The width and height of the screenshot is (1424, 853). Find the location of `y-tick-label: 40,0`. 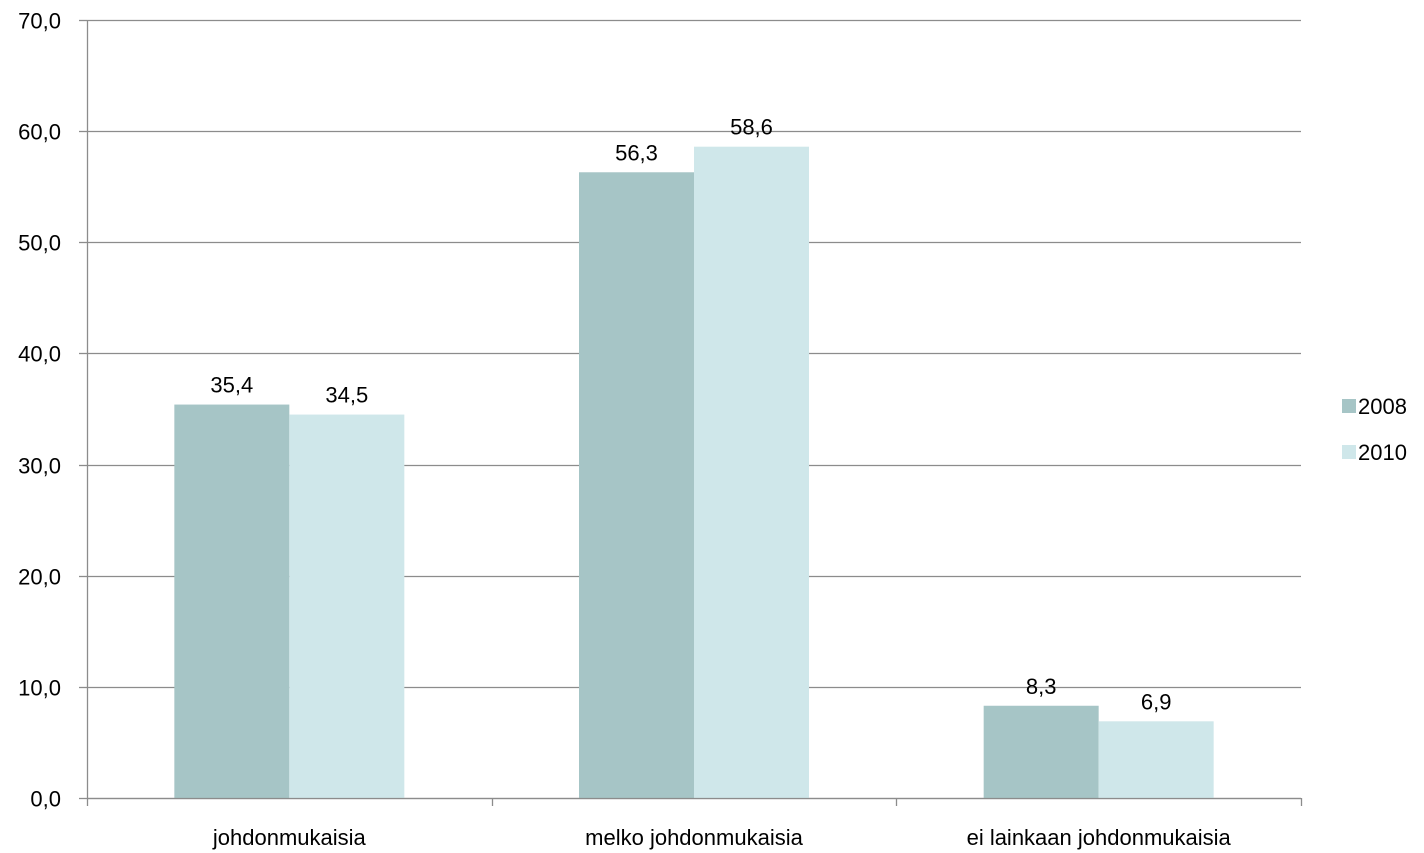

y-tick-label: 40,0 is located at coordinates (39, 354).